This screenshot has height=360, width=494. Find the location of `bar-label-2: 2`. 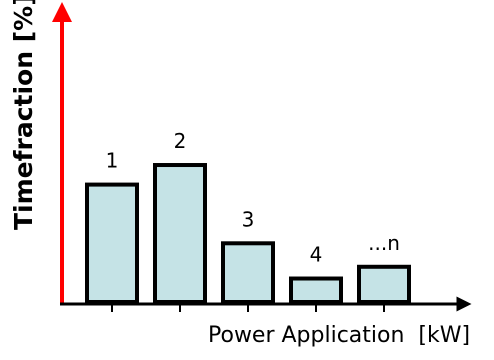

bar-label-2: 2 is located at coordinates (180, 141).